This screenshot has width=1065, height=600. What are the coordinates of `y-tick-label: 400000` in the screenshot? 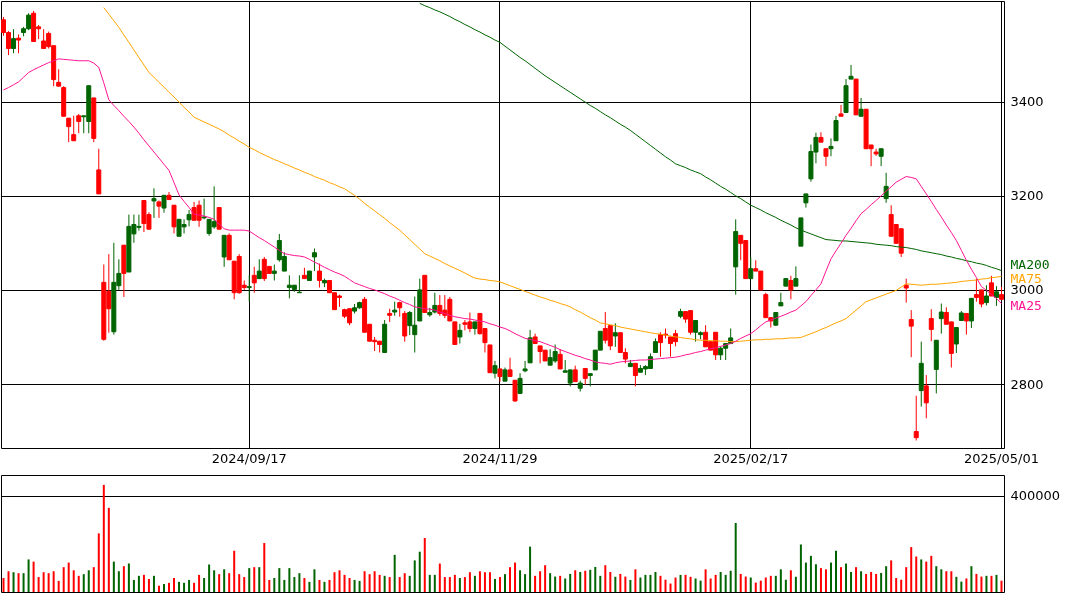 It's located at (1035, 496).